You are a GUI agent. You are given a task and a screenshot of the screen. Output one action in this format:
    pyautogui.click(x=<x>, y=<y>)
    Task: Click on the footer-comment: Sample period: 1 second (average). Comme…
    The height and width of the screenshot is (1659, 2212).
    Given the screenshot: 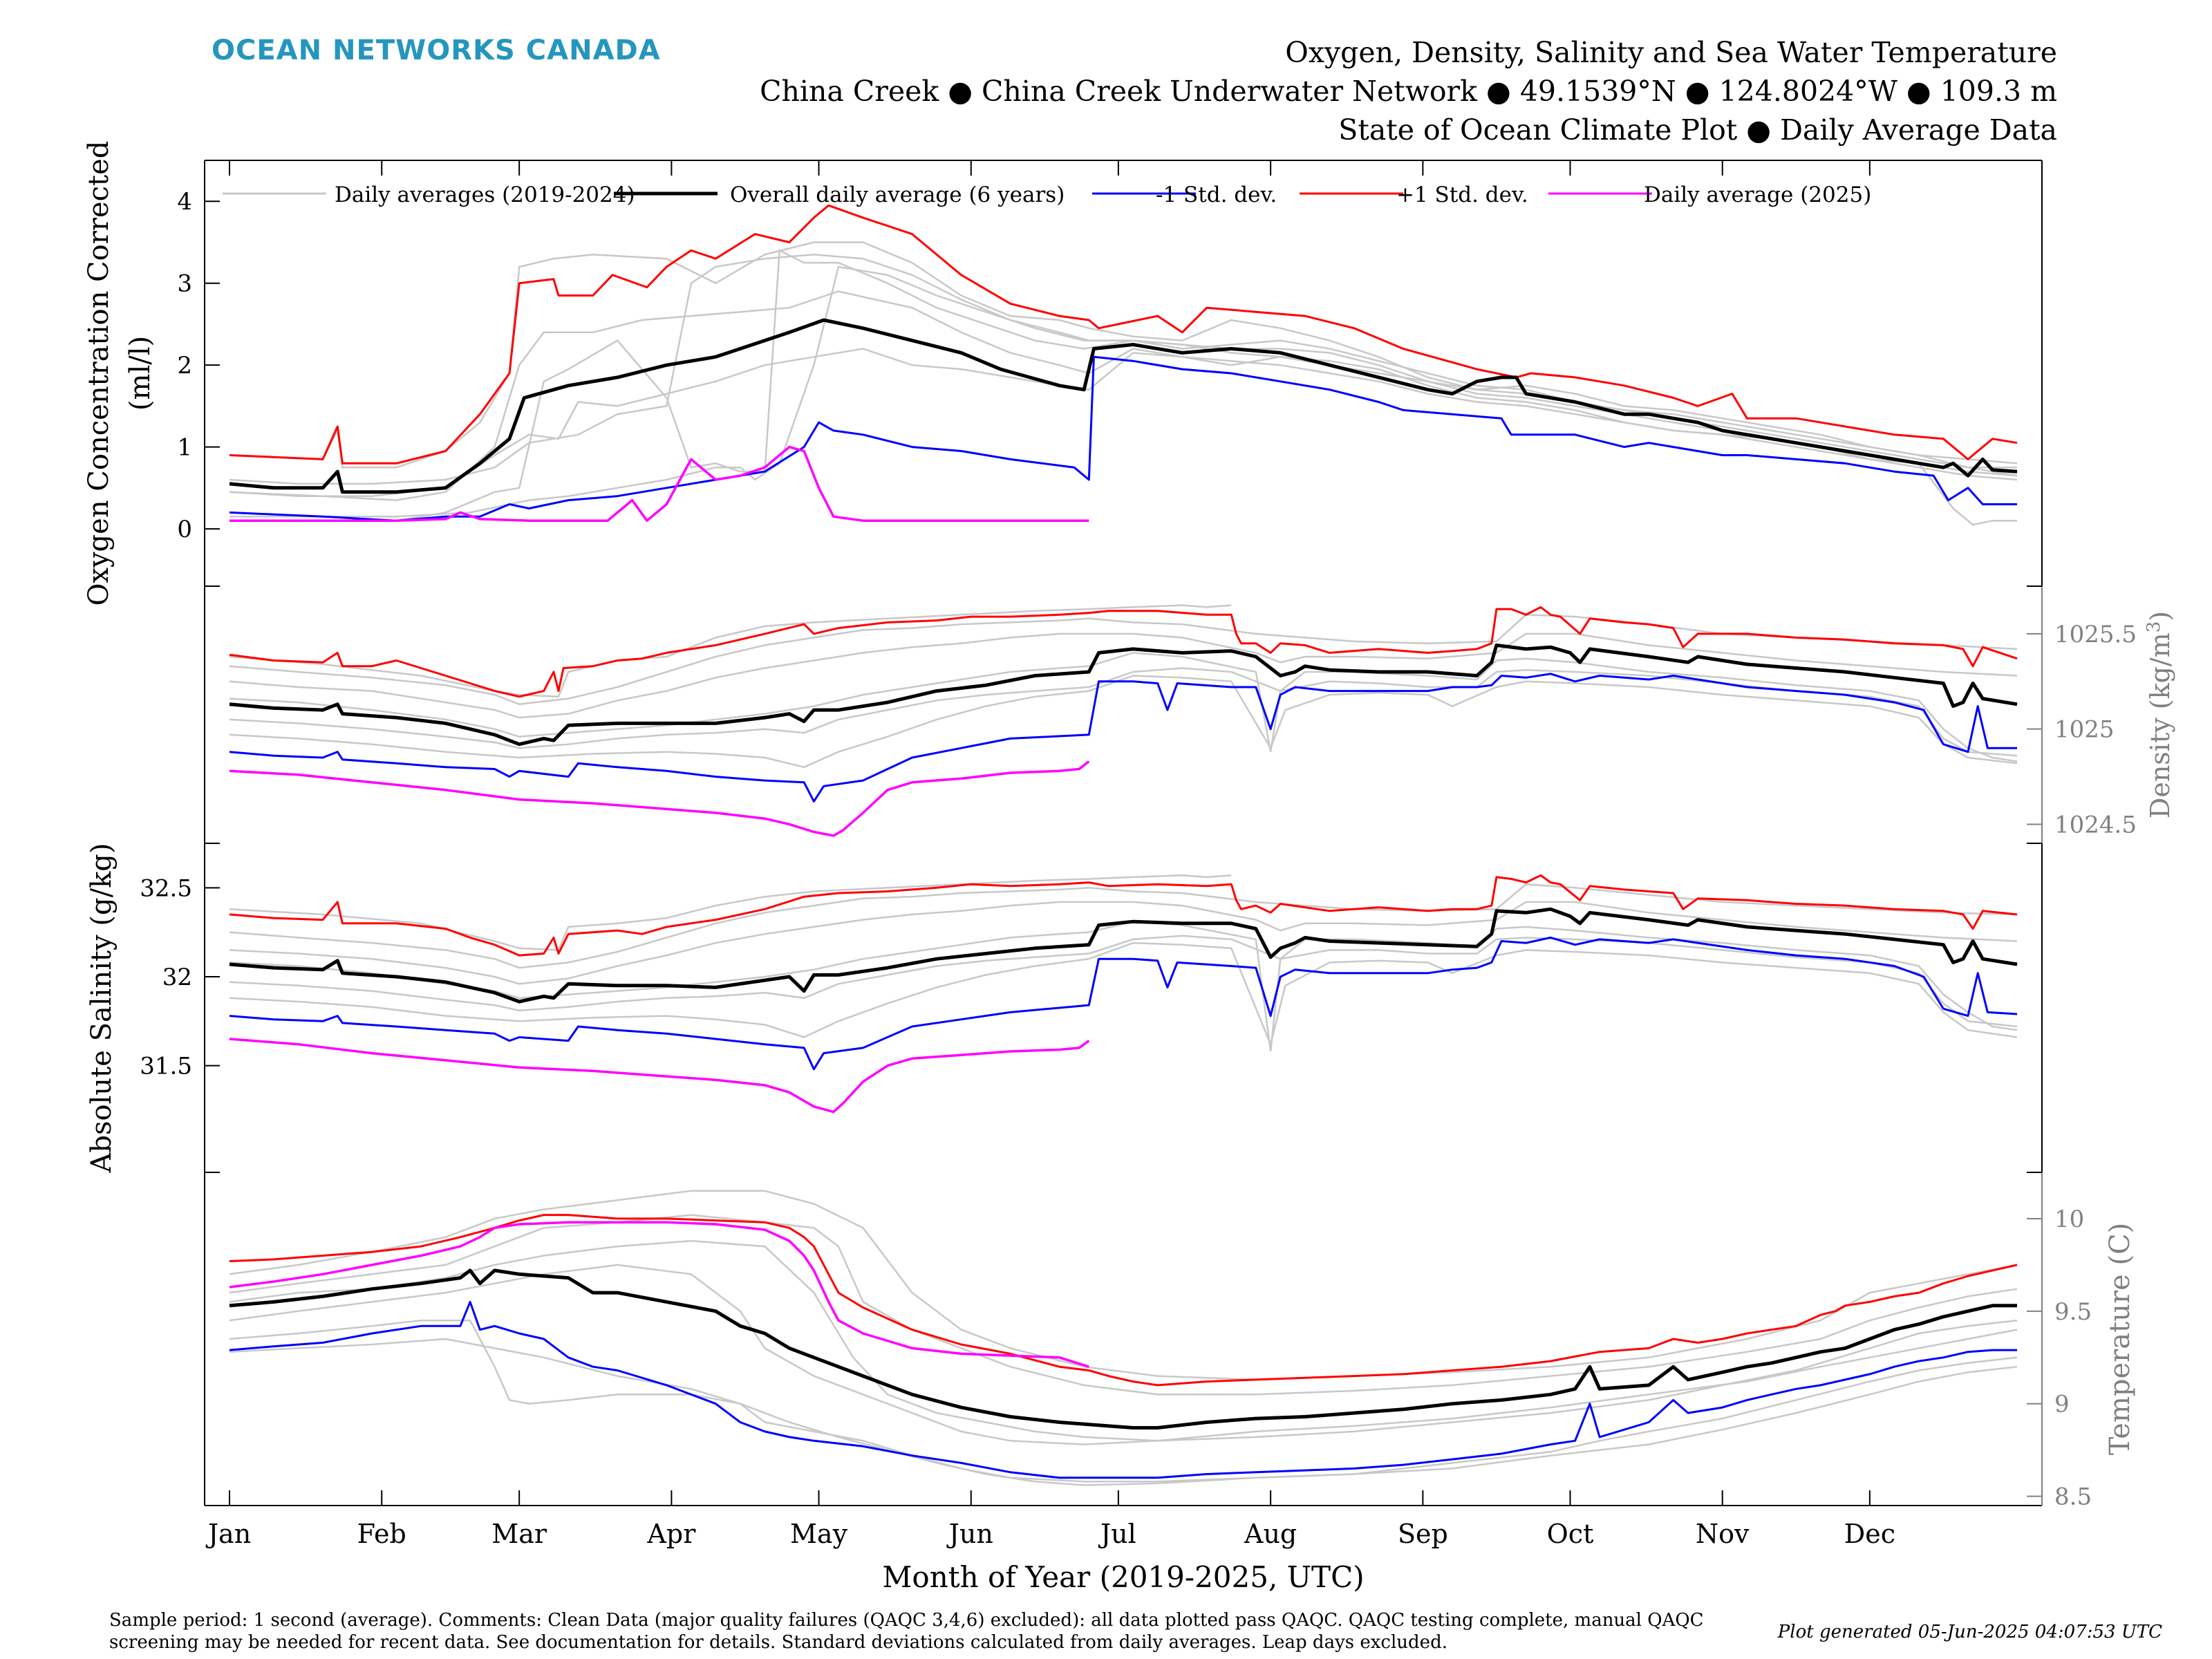 What is the action you would take?
    pyautogui.click(x=906, y=1632)
    